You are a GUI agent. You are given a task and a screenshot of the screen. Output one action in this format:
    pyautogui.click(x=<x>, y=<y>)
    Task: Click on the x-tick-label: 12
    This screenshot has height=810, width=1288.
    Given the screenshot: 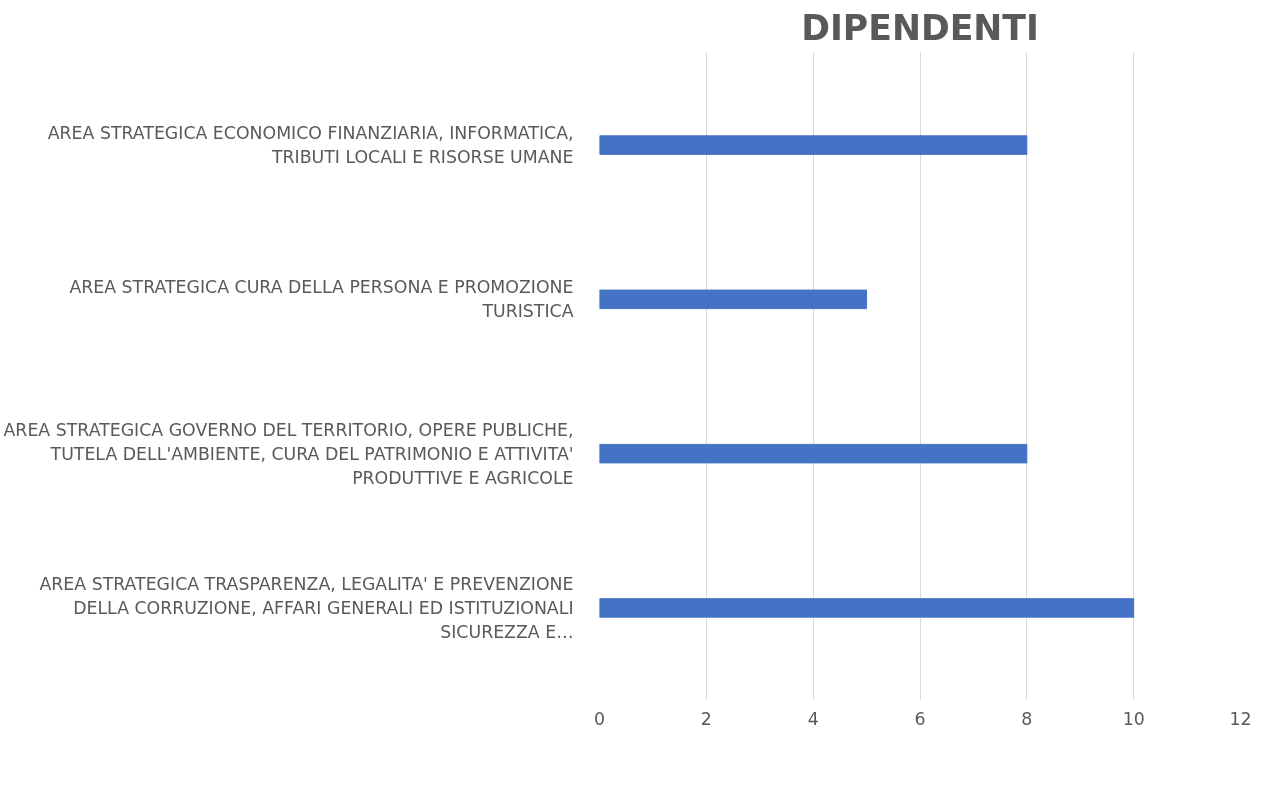 What is the action you would take?
    pyautogui.click(x=1240, y=718)
    